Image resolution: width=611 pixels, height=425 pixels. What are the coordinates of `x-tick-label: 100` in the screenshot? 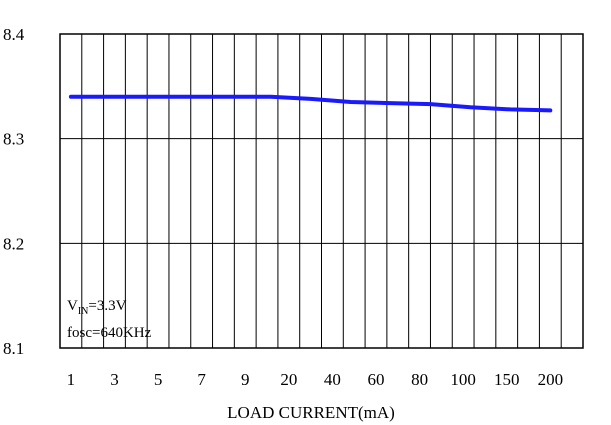 It's located at (463, 379).